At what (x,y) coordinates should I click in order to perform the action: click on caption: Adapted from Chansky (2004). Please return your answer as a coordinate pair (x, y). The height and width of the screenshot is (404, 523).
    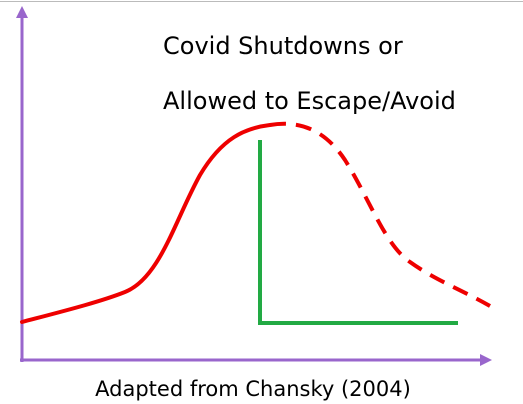
    Looking at the image, I should click on (253, 389).